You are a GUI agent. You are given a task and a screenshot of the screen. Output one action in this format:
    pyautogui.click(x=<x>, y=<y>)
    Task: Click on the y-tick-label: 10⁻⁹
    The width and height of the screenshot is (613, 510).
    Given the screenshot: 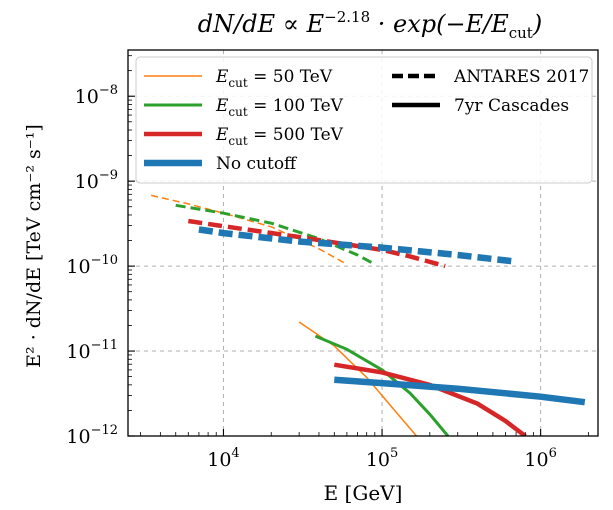 What is the action you would take?
    pyautogui.click(x=96, y=180)
    